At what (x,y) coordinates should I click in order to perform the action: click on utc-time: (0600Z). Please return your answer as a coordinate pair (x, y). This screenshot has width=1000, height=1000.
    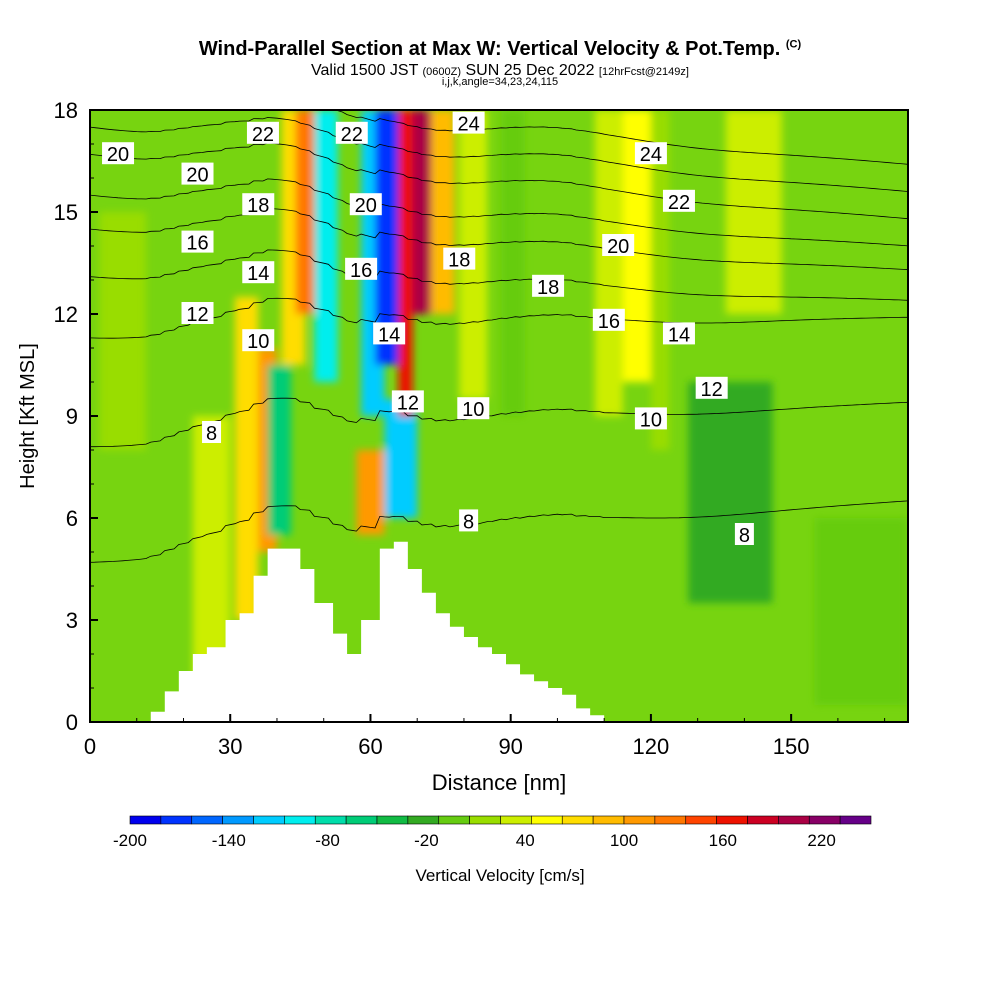
    Looking at the image, I should click on (442, 72).